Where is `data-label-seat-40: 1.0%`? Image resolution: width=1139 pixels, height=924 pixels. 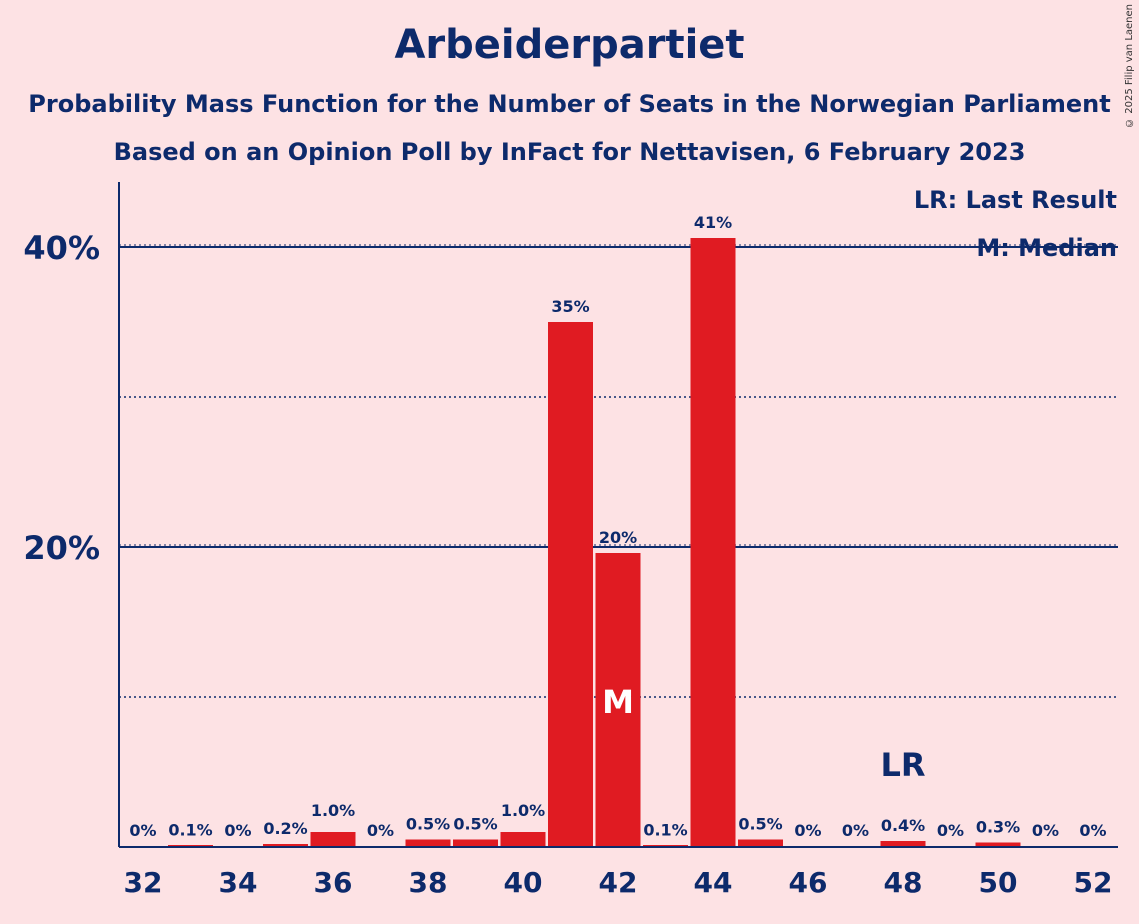
data-label-seat-40: 1.0% is located at coordinates (523, 810).